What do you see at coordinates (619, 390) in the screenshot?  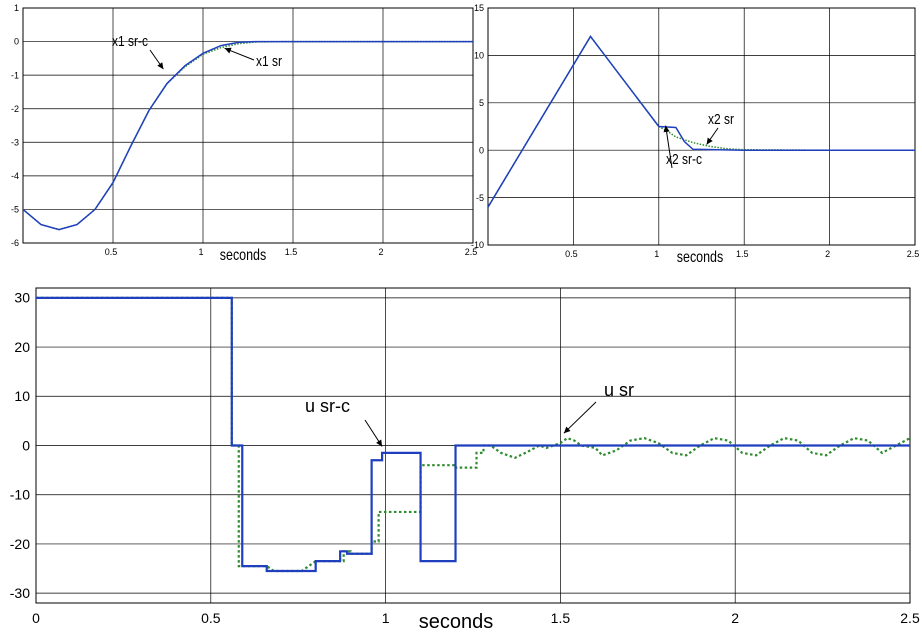 I see `annotation-label: u sr` at bounding box center [619, 390].